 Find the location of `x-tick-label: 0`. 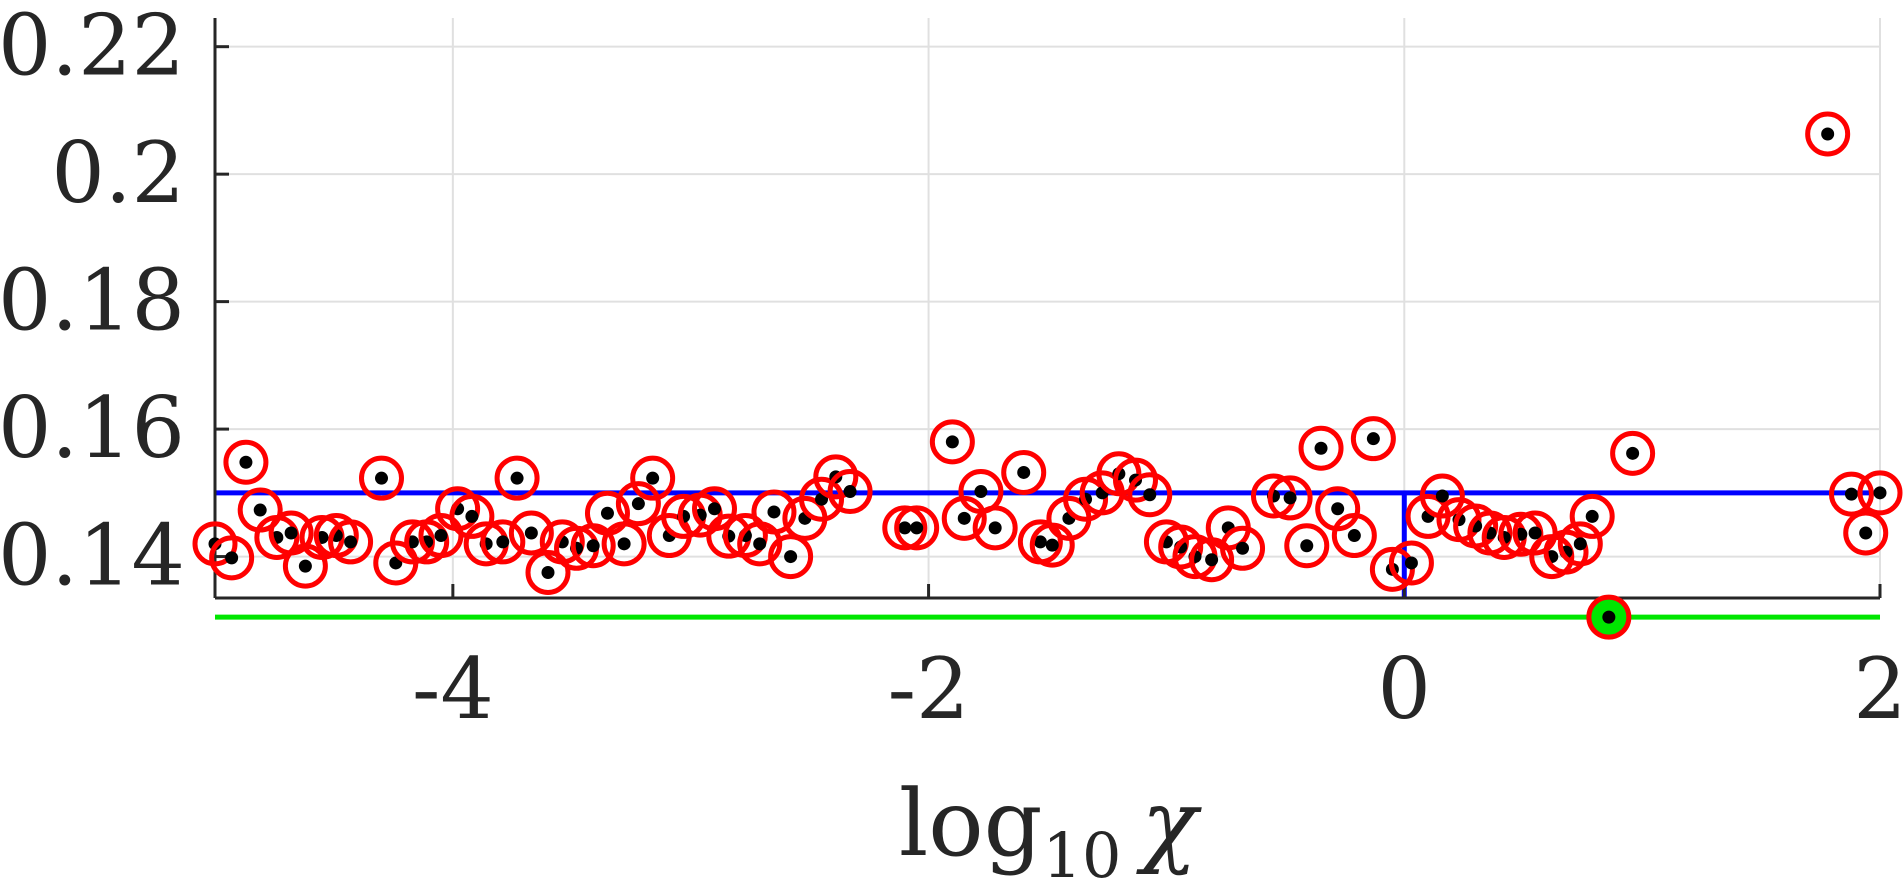

x-tick-label: 0 is located at coordinates (1404, 689).